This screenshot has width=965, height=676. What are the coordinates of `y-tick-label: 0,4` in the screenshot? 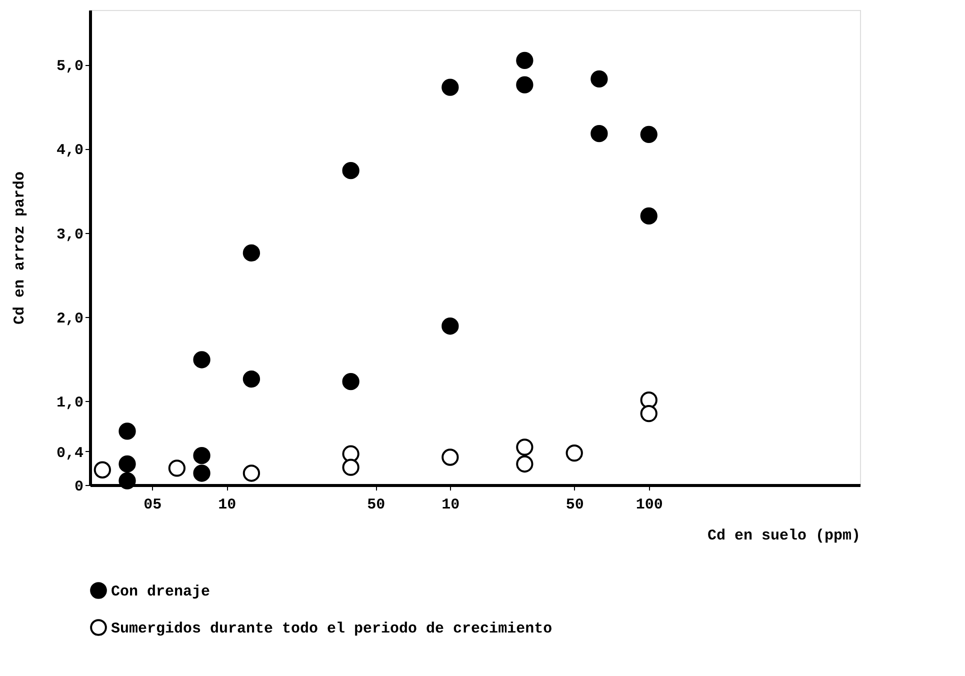 It's located at (70, 453).